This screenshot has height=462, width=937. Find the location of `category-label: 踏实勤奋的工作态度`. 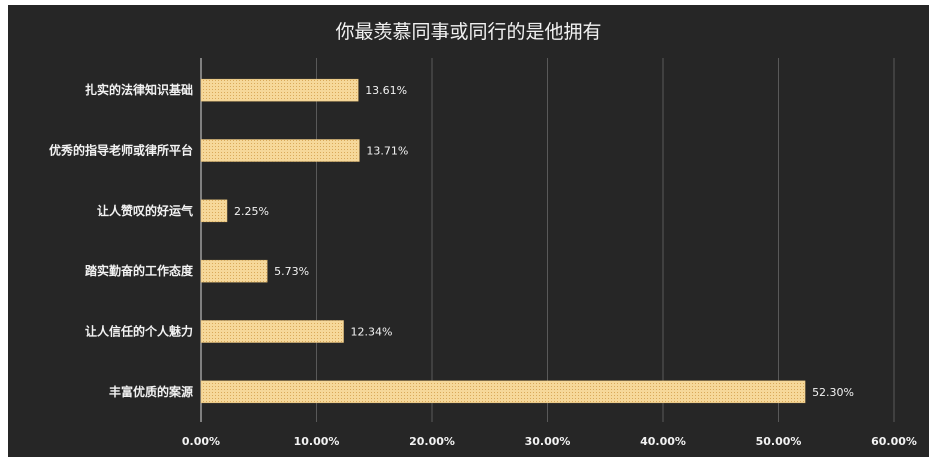

category-label: 踏实勤奋的工作态度 is located at coordinates (139, 270).